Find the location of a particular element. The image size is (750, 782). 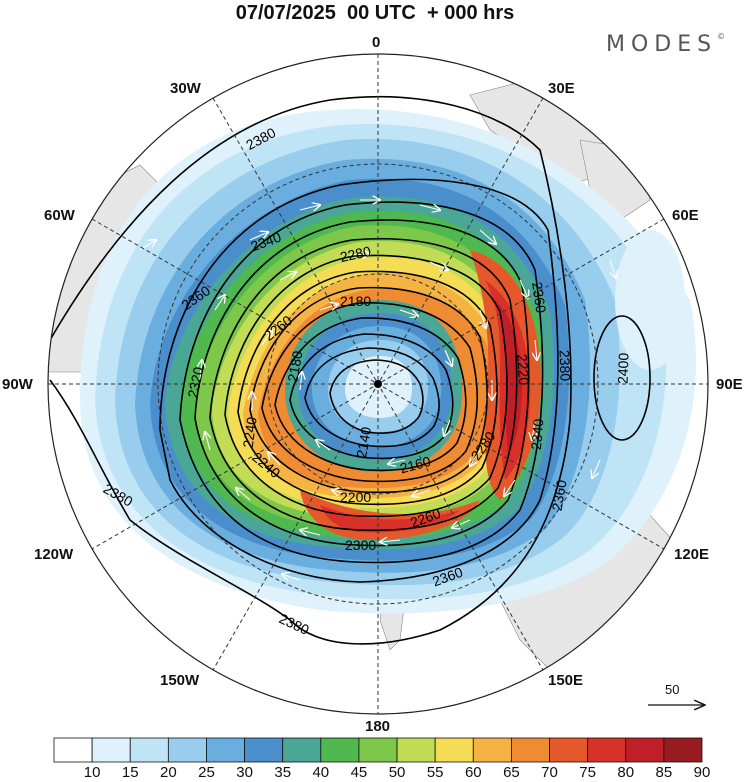

colorbar is located at coordinates (378, 750).